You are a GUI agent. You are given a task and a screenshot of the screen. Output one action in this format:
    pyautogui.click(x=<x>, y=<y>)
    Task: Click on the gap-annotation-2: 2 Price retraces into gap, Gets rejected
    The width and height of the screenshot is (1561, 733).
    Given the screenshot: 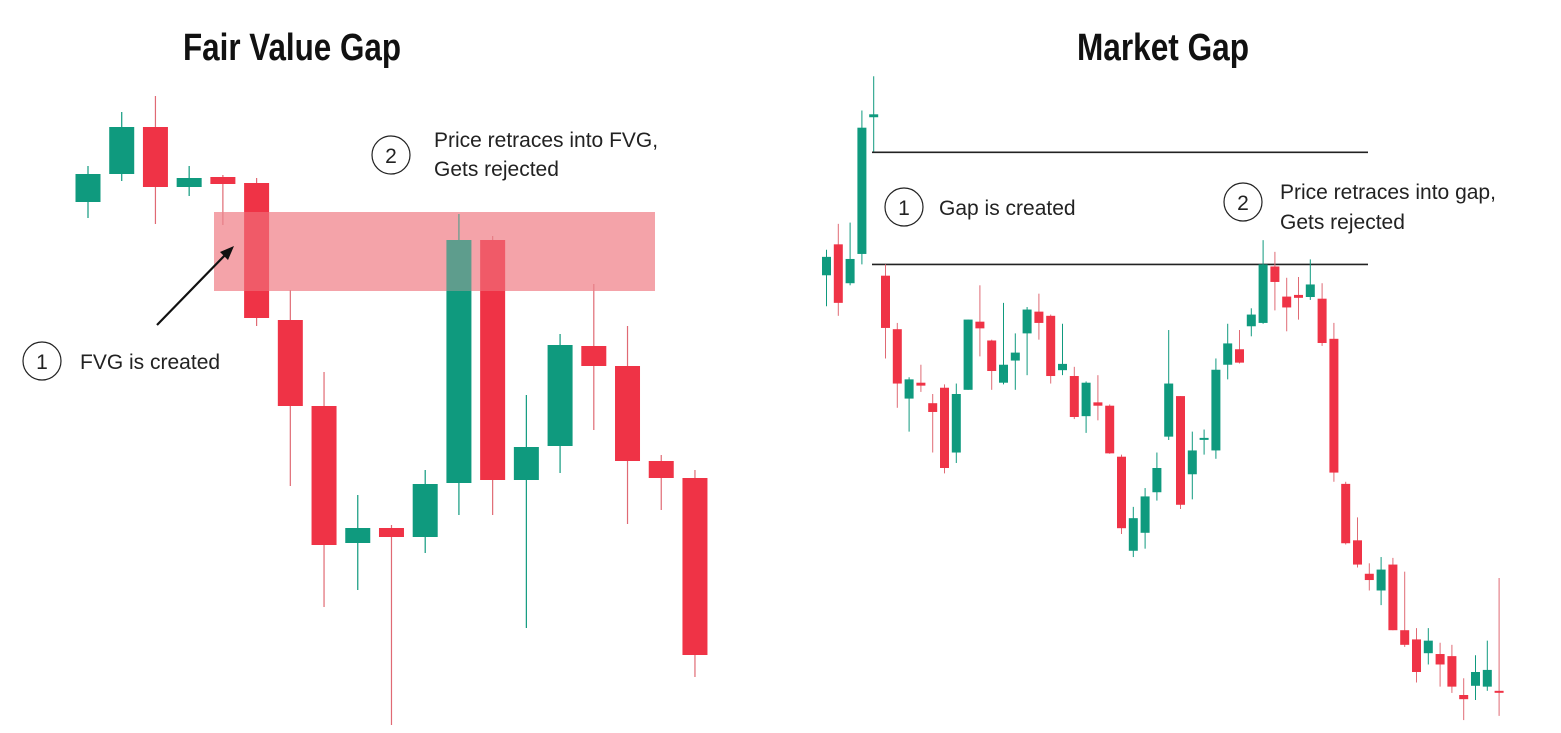 What is the action you would take?
    pyautogui.click(x=1359, y=207)
    